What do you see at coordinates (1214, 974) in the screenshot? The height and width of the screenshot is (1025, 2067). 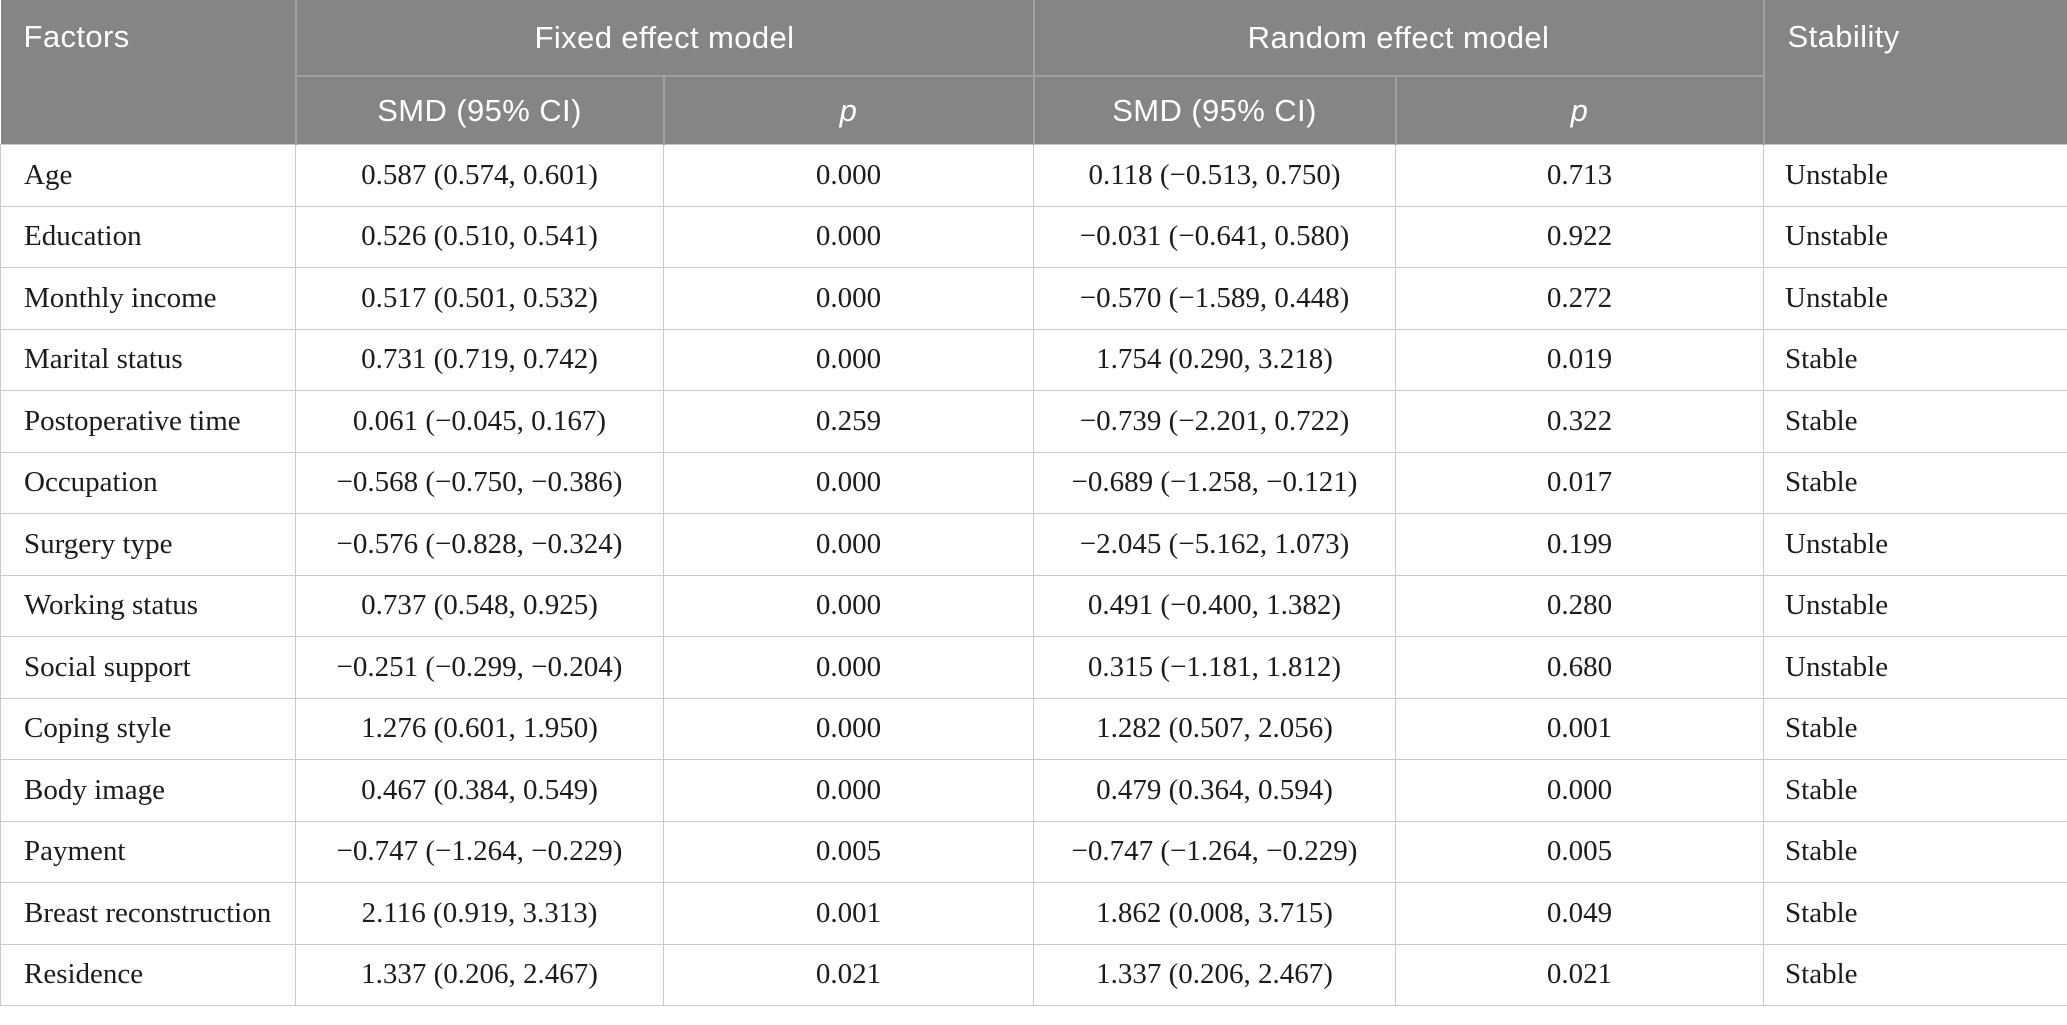 I see `cell-random-smd: 1.337 (0.206, 2.467)` at bounding box center [1214, 974].